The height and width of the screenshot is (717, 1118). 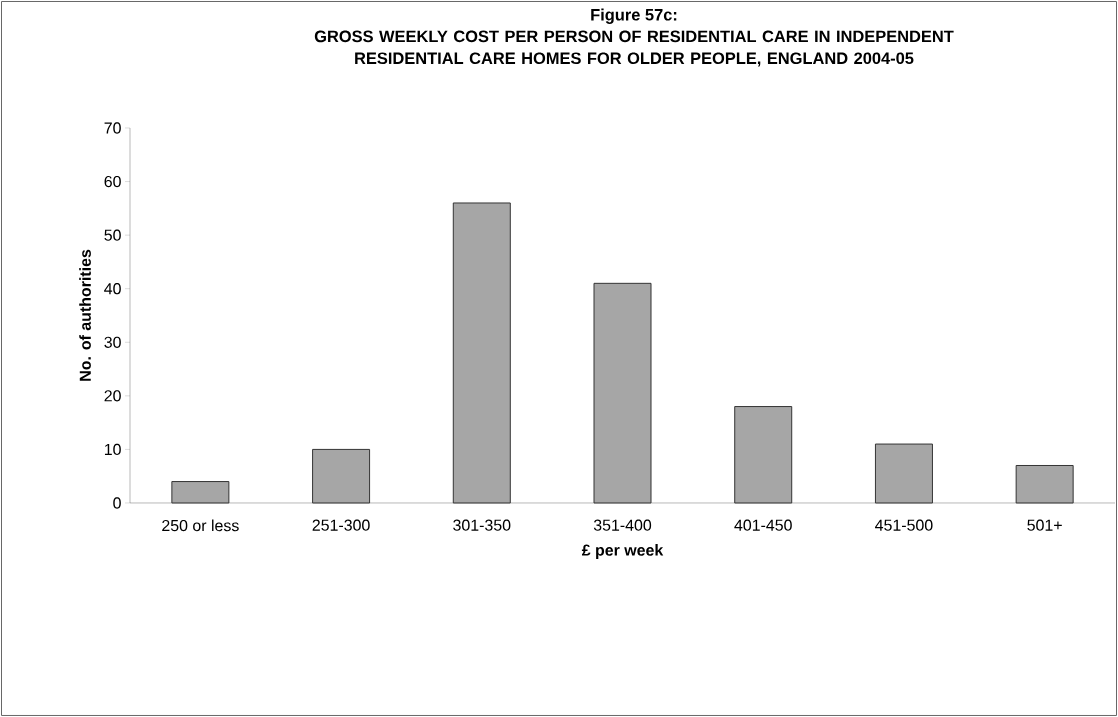 I want to click on y-tick-label: 40, so click(x=112, y=289).